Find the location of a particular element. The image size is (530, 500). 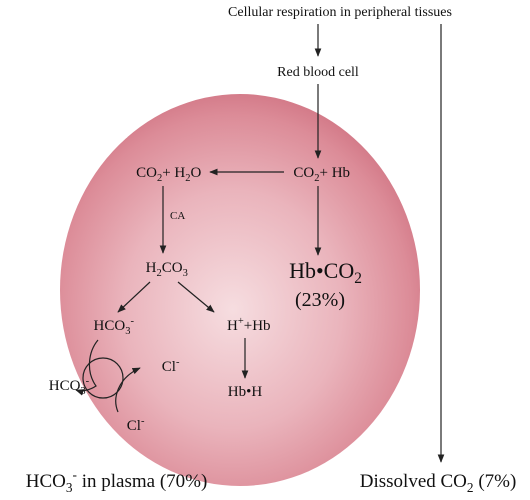

text-part: + is located at coordinates (241, 321).